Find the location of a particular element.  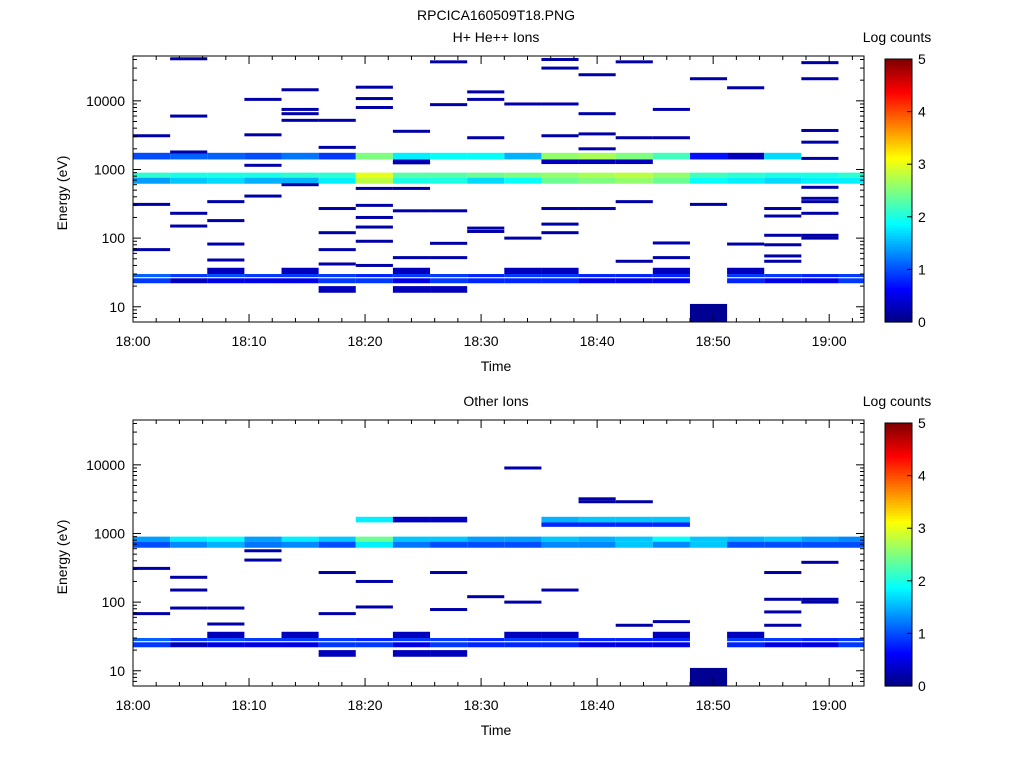

colorbar-frame is located at coordinates (898, 190).